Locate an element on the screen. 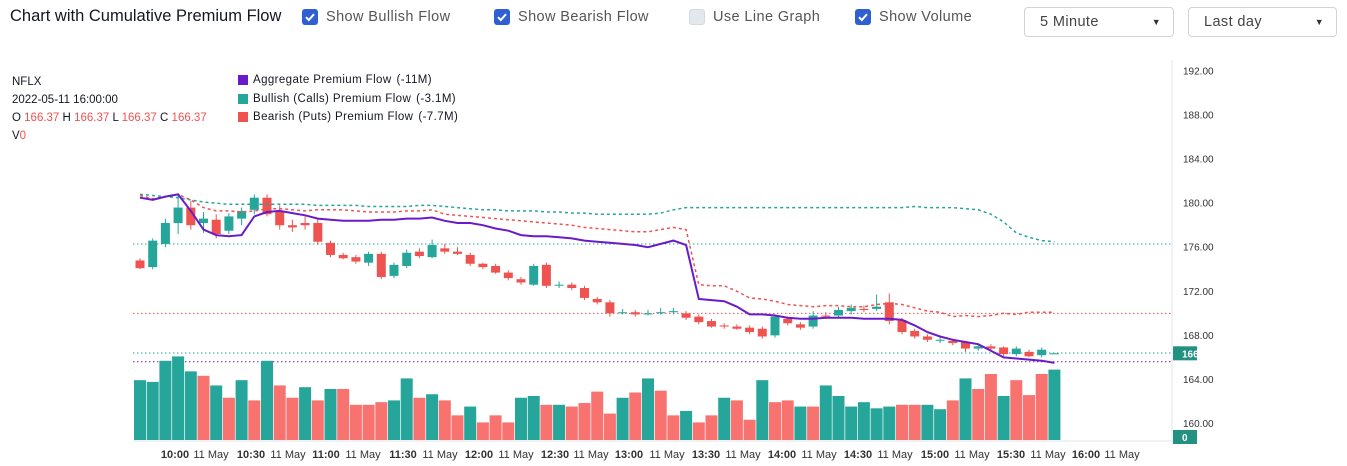 The width and height of the screenshot is (1347, 466). x-tick-label: 12:00 is located at coordinates (479, 455).